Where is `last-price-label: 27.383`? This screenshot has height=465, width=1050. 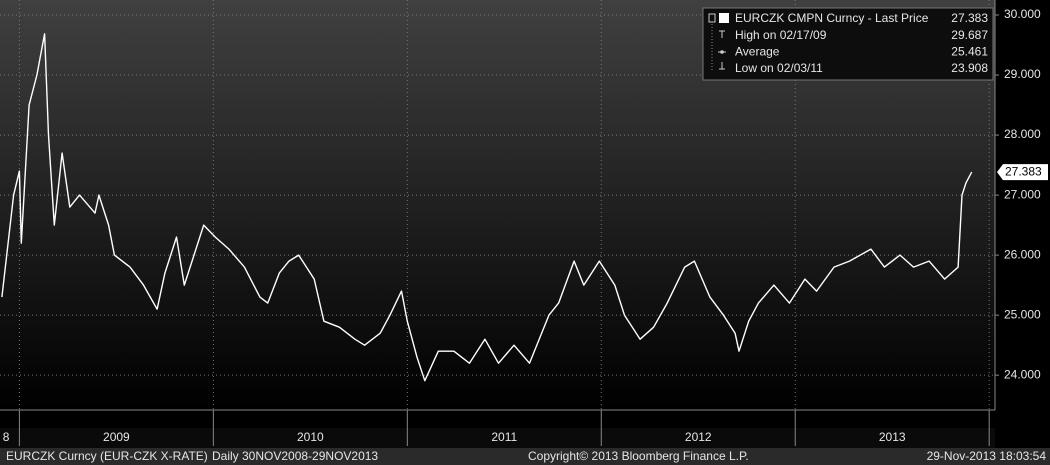 last-price-label: 27.383 is located at coordinates (1023, 171).